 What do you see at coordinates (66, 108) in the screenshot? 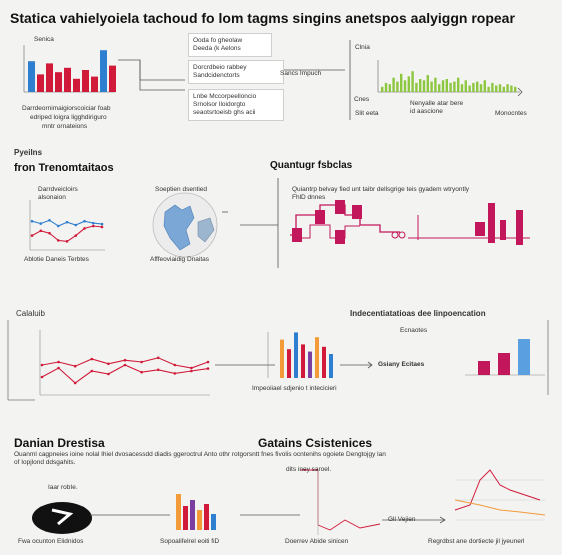
I see `caption: Darrdeornimaigiorscoiciar foab` at bounding box center [66, 108].